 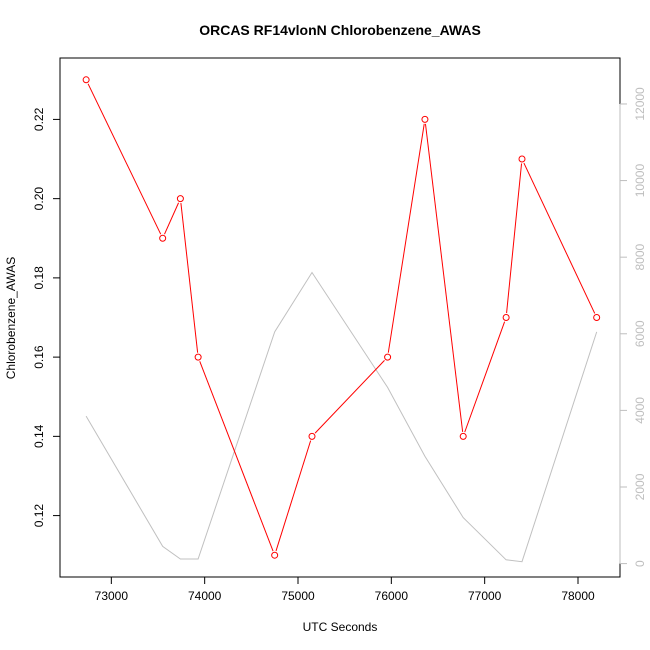 What do you see at coordinates (298, 596) in the screenshot?
I see `x-tick-label: 75000` at bounding box center [298, 596].